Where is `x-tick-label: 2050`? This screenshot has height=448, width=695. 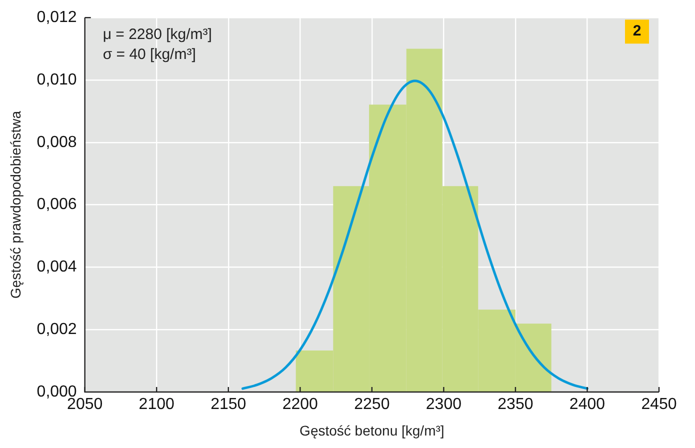 x-tick-label: 2050 is located at coordinates (85, 405).